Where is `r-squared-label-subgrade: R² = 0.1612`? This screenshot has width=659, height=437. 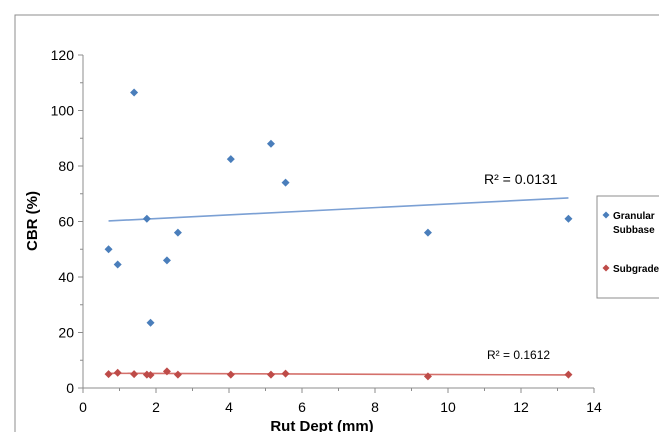 r-squared-label-subgrade: R² = 0.1612 is located at coordinates (518, 355).